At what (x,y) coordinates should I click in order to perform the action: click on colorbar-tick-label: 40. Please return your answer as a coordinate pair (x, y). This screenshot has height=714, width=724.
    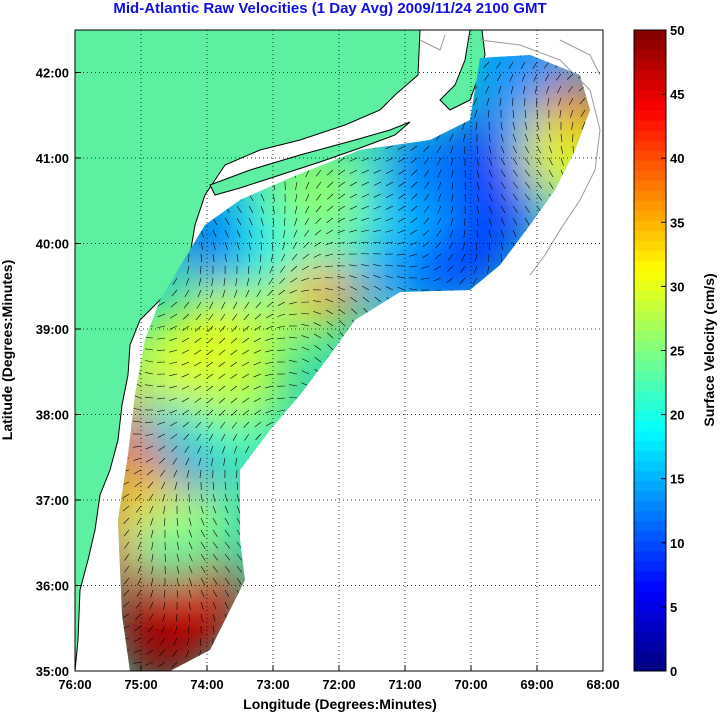
    Looking at the image, I should click on (677, 158).